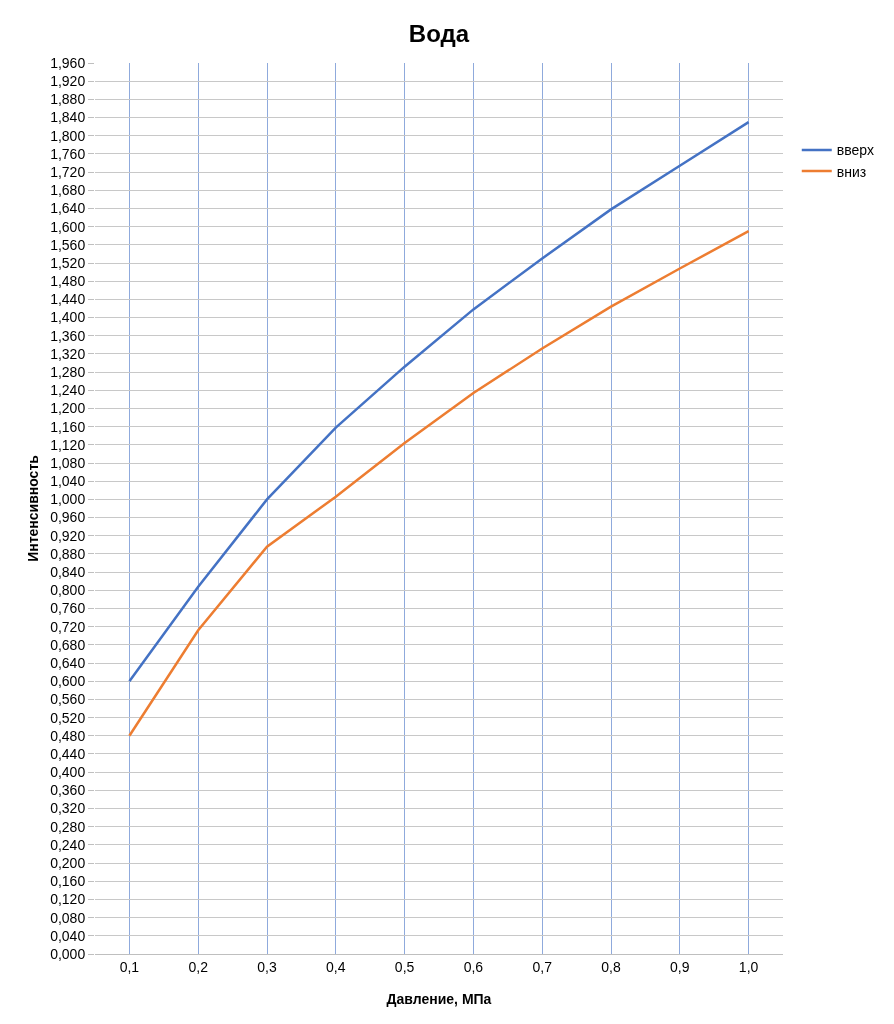 This screenshot has height=1024, width=894. Describe the element at coordinates (32, 508) in the screenshot. I see `y-axis-title: Интенсивность` at that location.